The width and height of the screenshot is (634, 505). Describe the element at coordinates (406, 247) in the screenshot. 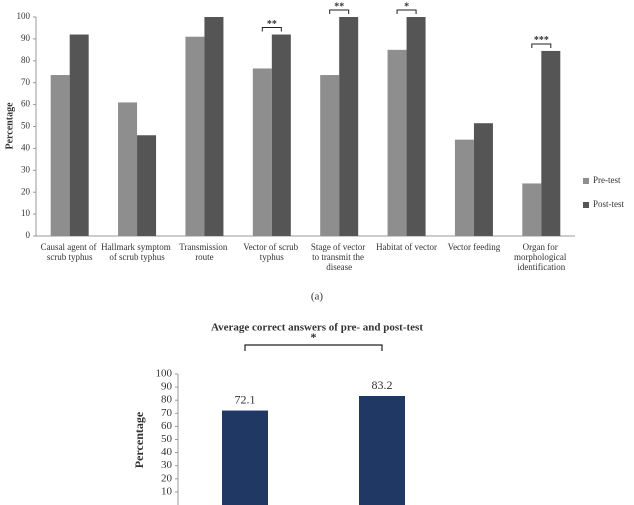

I see `x-tick-label: Habitat of vector` at that location.